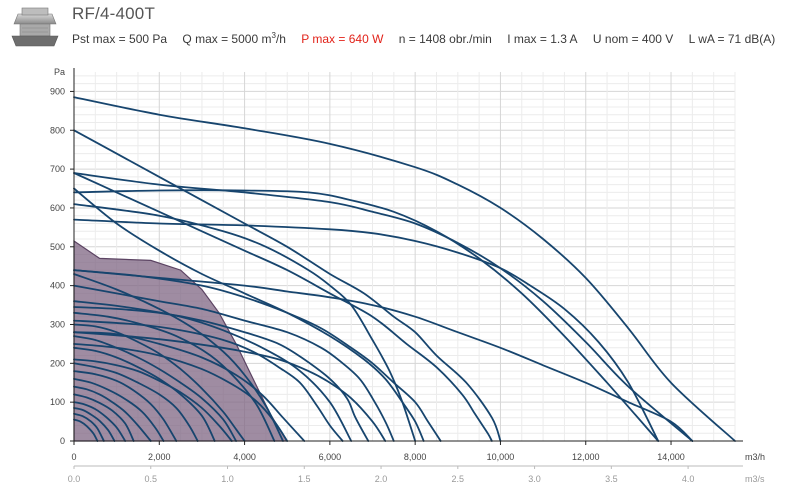 This screenshot has width=786, height=503. What do you see at coordinates (57, 208) in the screenshot?
I see `y-tick-label: 600` at bounding box center [57, 208].